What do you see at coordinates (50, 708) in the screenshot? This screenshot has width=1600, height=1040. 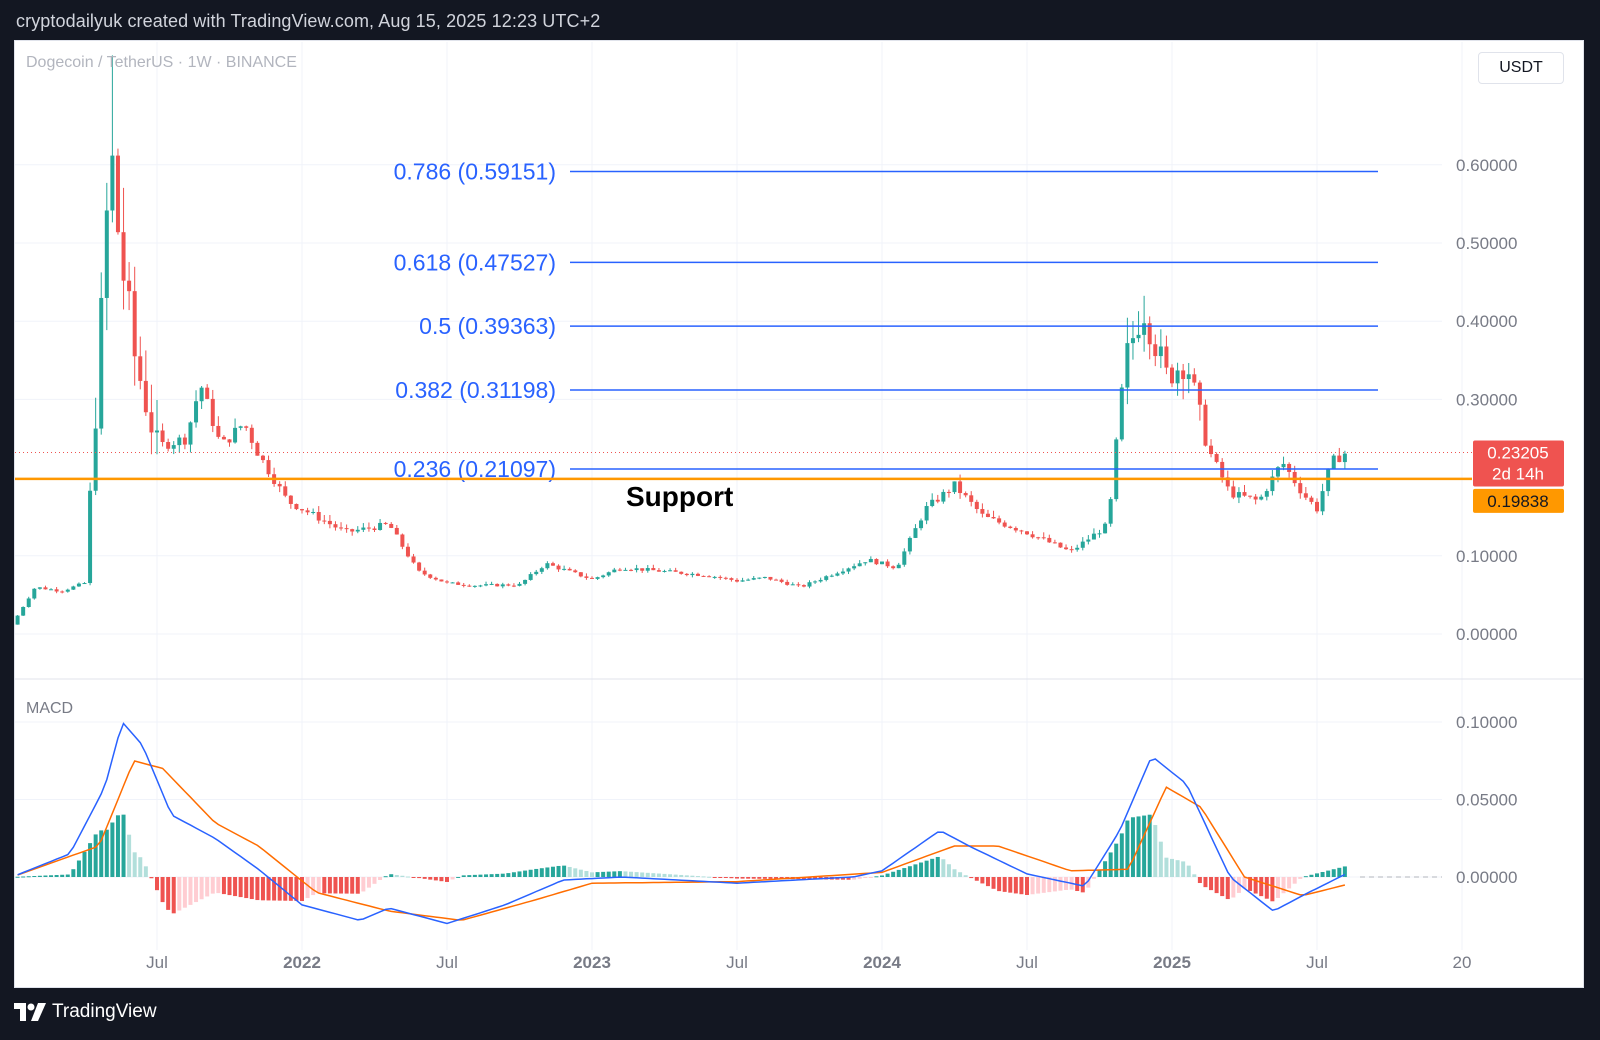 I see `macd-pane-label: MACD` at bounding box center [50, 708].